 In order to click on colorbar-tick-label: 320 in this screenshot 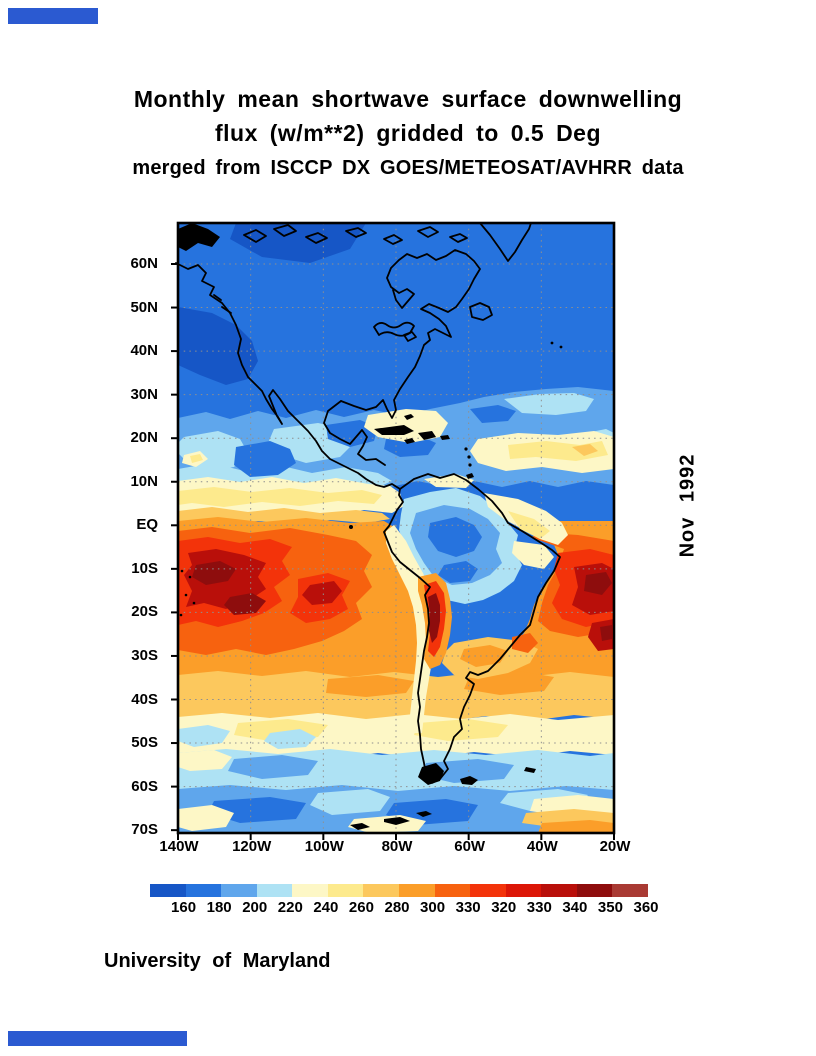, I will do `click(504, 907)`.